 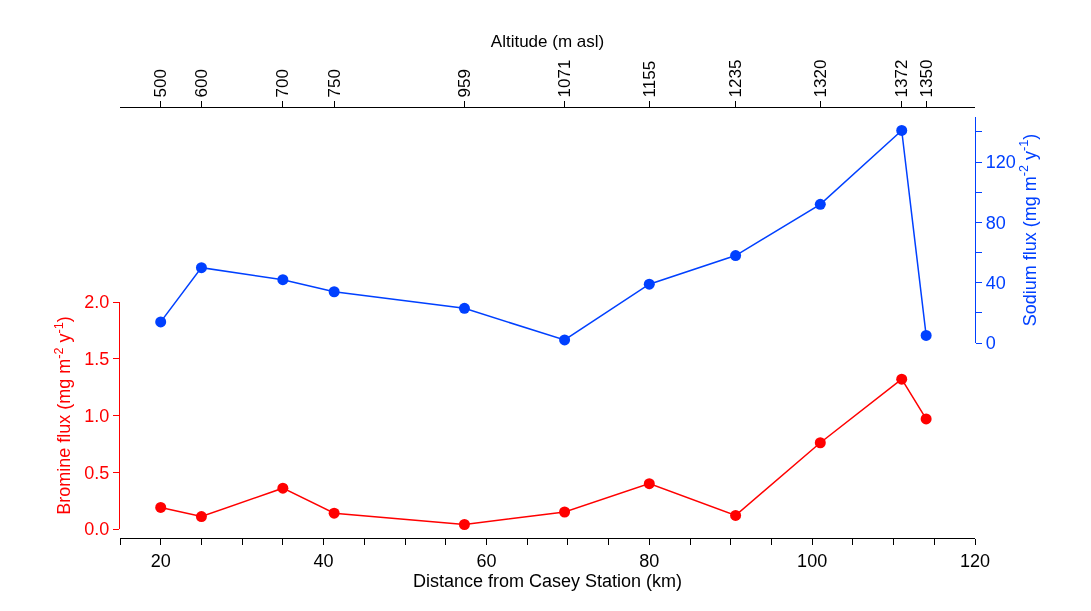 I want to click on annotation: 700, so click(x=283, y=83).